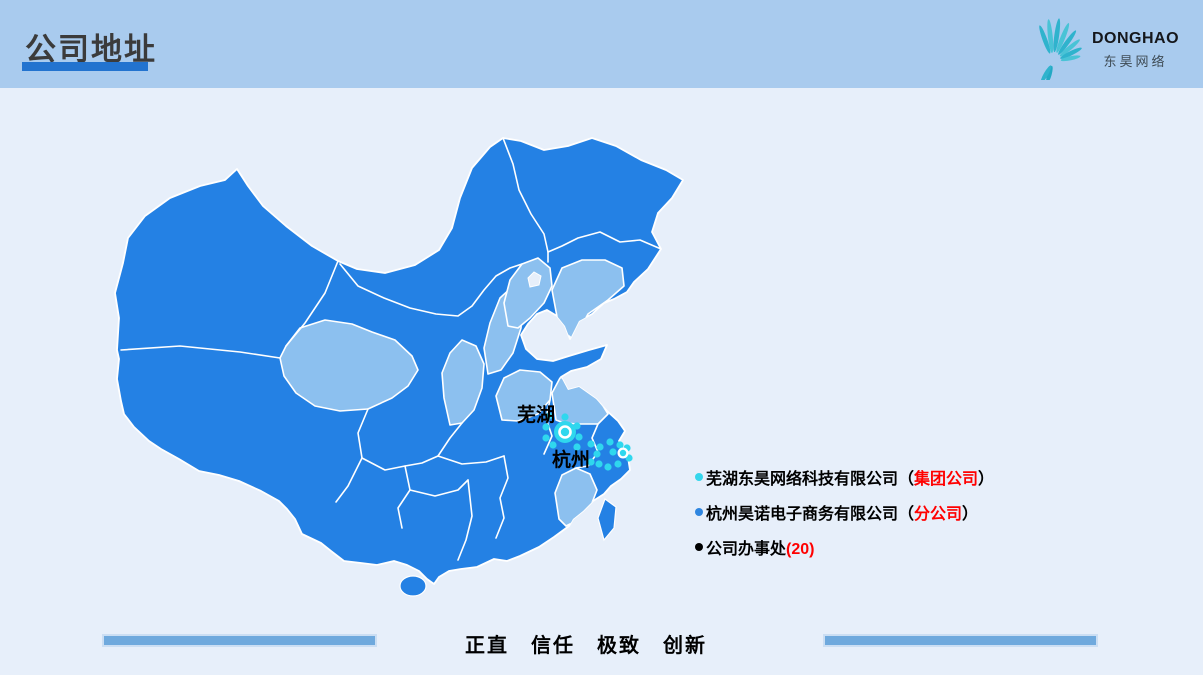 The height and width of the screenshot is (675, 1203). Describe the element at coordinates (553, 646) in the screenshot. I see `motto-word: 信任` at that location.